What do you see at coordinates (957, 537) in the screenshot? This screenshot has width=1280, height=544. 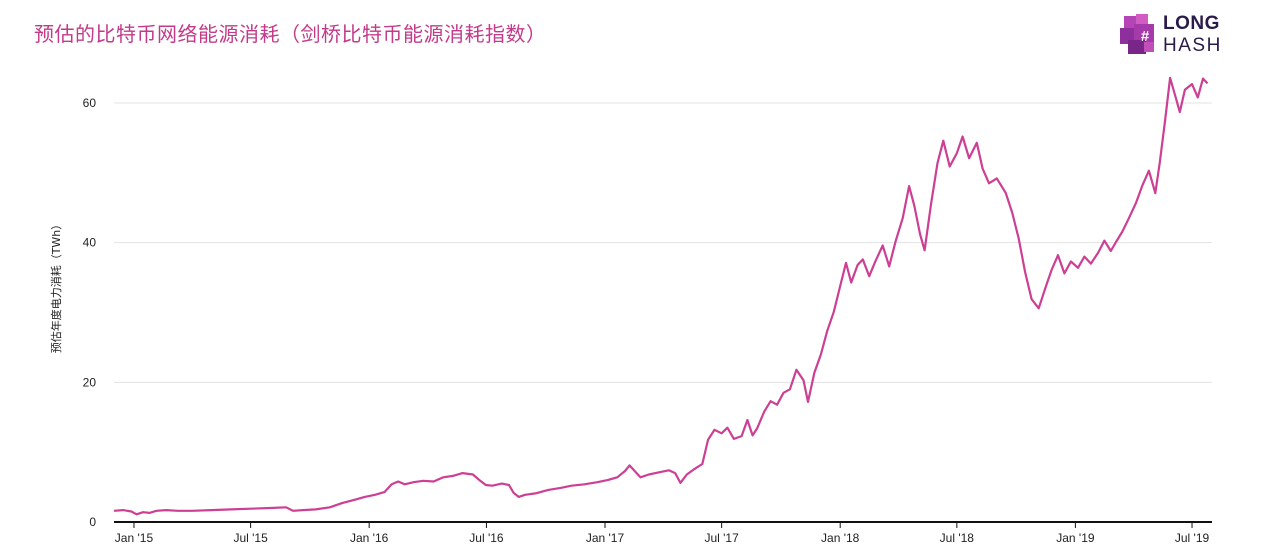 I see `x-tick-label: Jul '18` at bounding box center [957, 537].